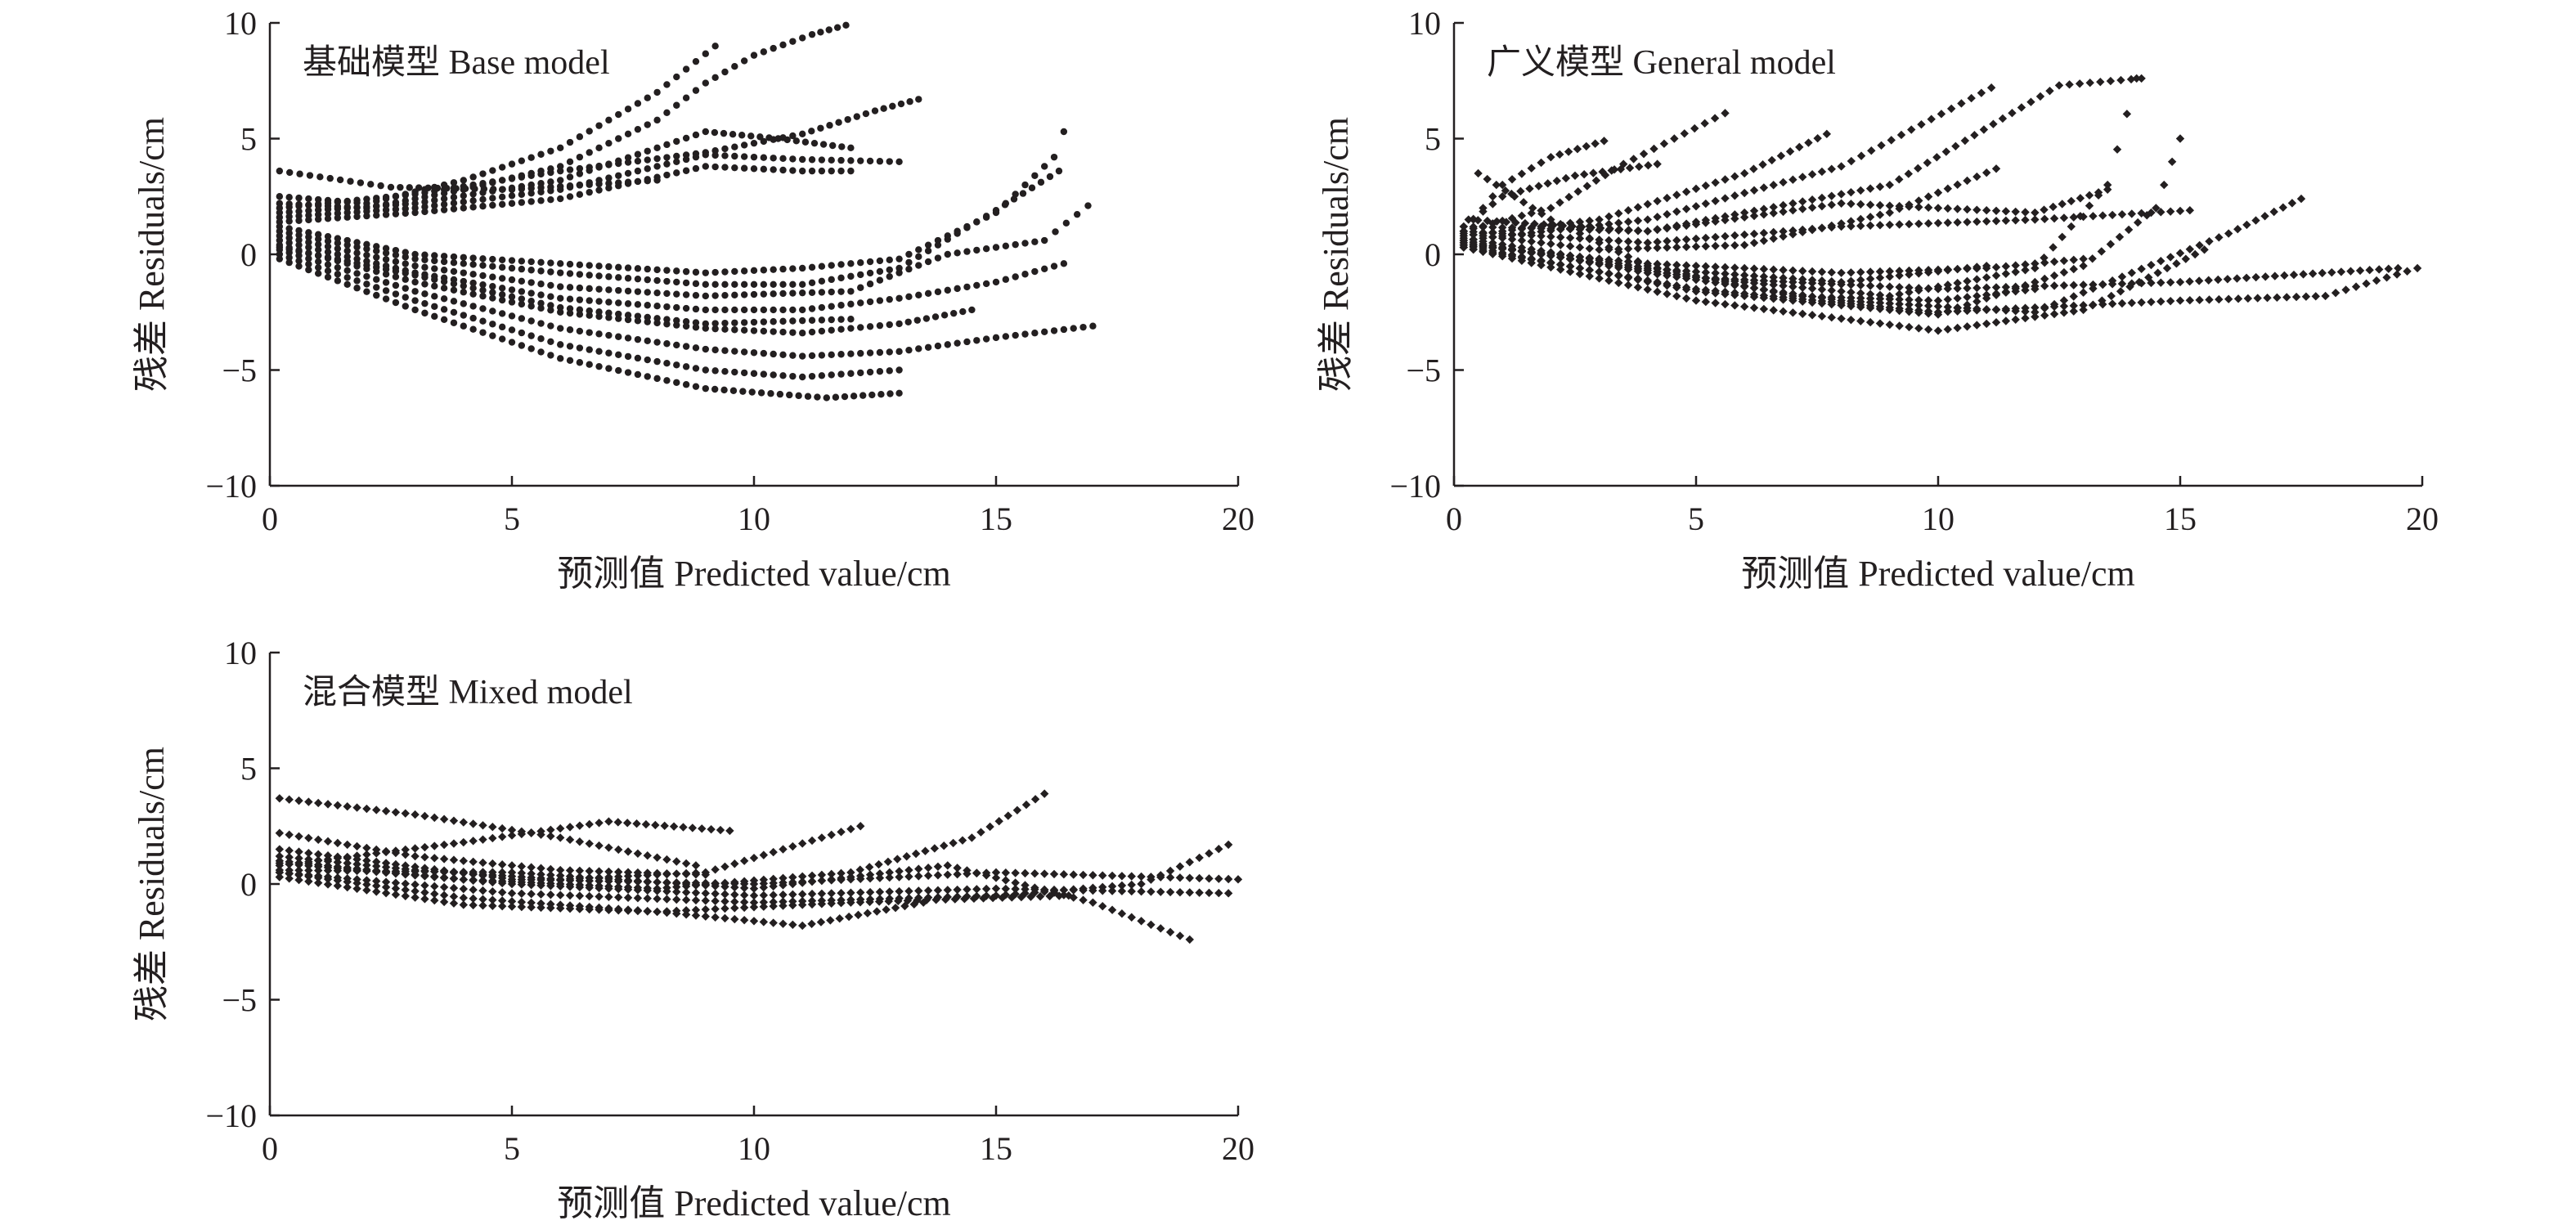  Describe the element at coordinates (1238, 518) in the screenshot. I see `x-tick-label: 20` at that location.